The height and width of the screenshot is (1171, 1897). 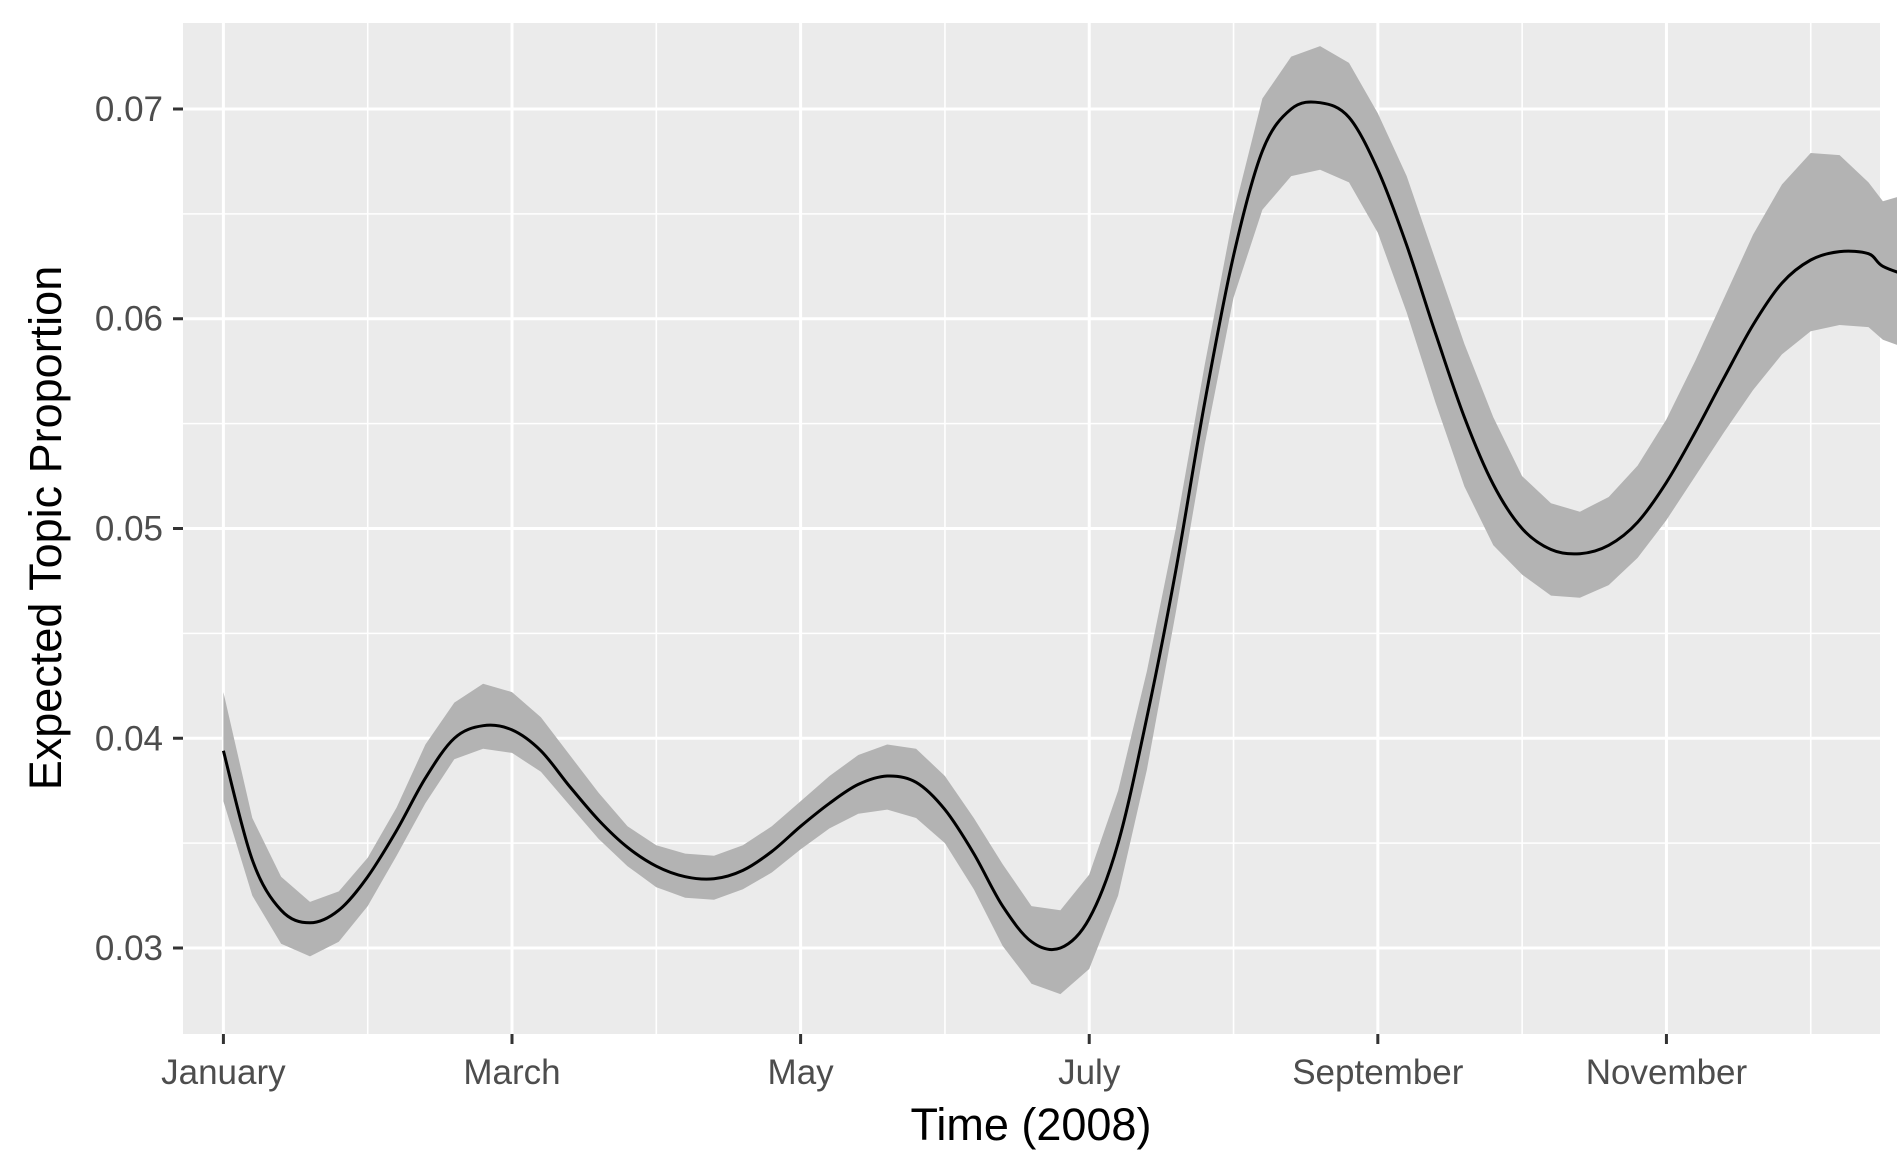 I want to click on y-tick-label: 0.04, so click(x=129, y=738).